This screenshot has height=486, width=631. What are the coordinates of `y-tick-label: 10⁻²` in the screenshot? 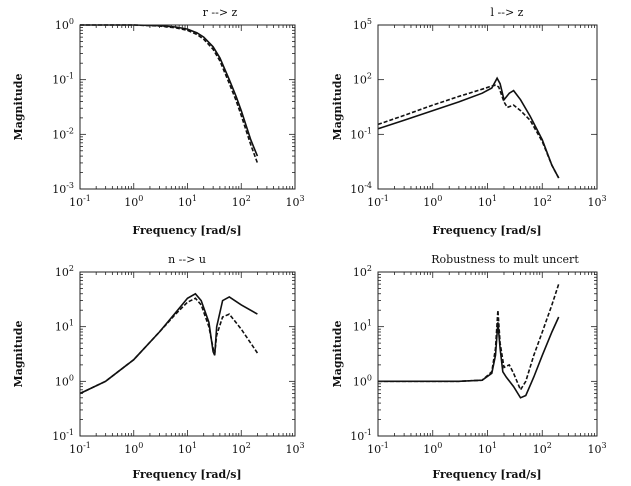 It's located at (63, 133).